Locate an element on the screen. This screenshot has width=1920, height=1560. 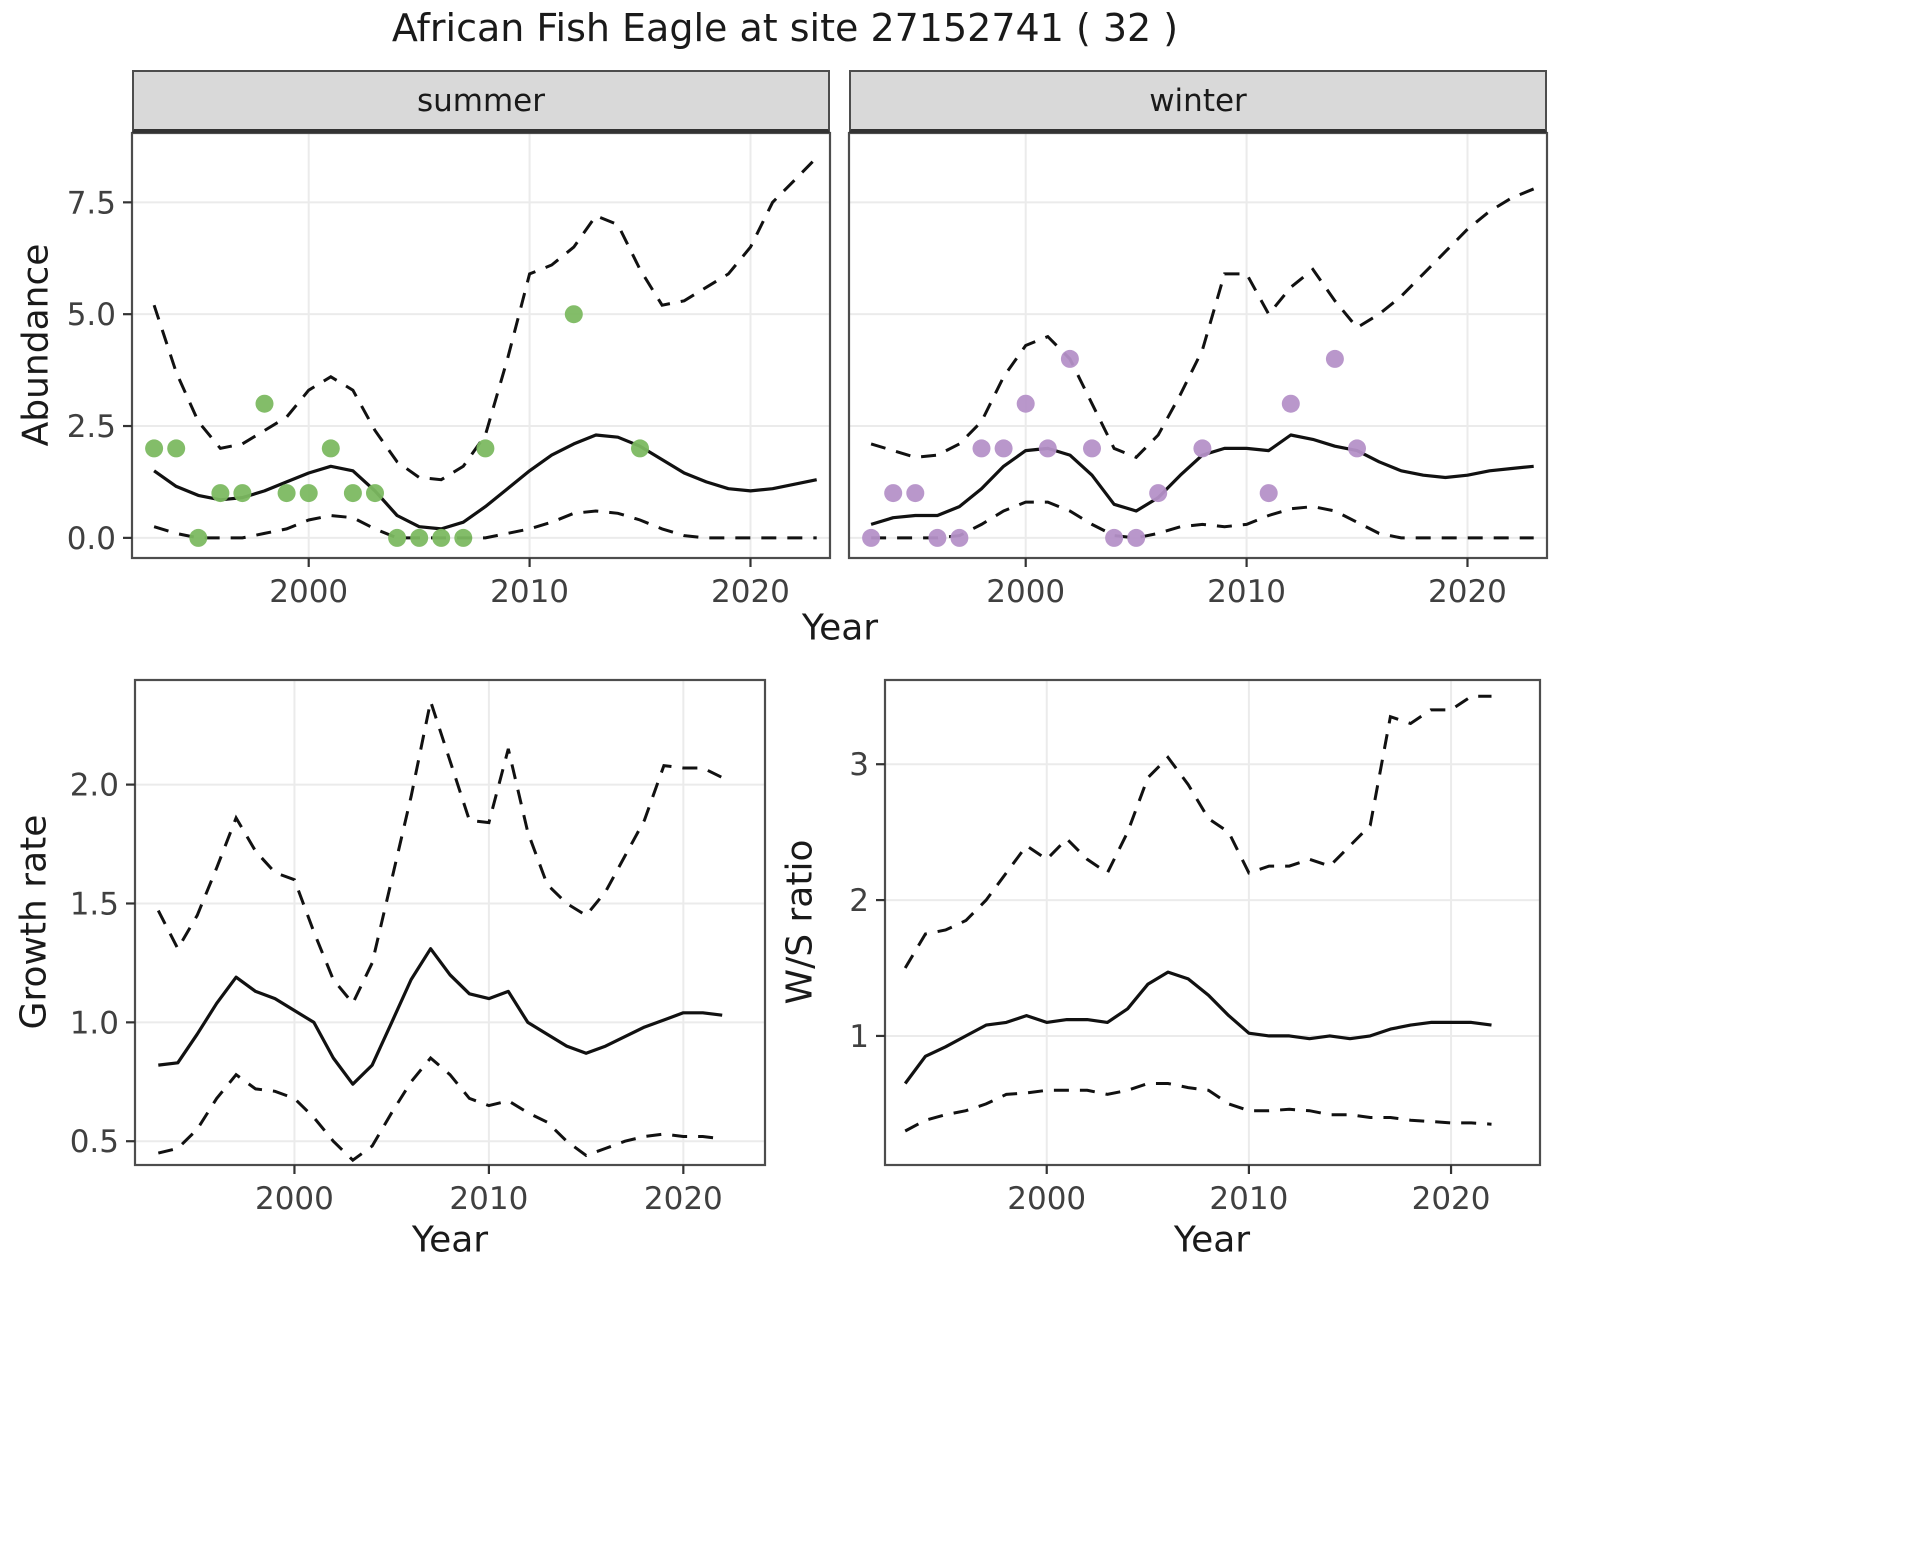
panel-abundance-winter-border is located at coordinates (1198, 345).